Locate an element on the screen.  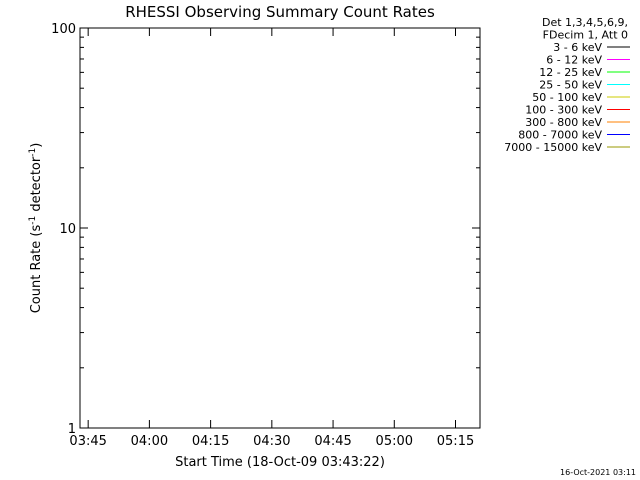
legend-entry-5: 100 - 300 keV is located at coordinates (563, 110).